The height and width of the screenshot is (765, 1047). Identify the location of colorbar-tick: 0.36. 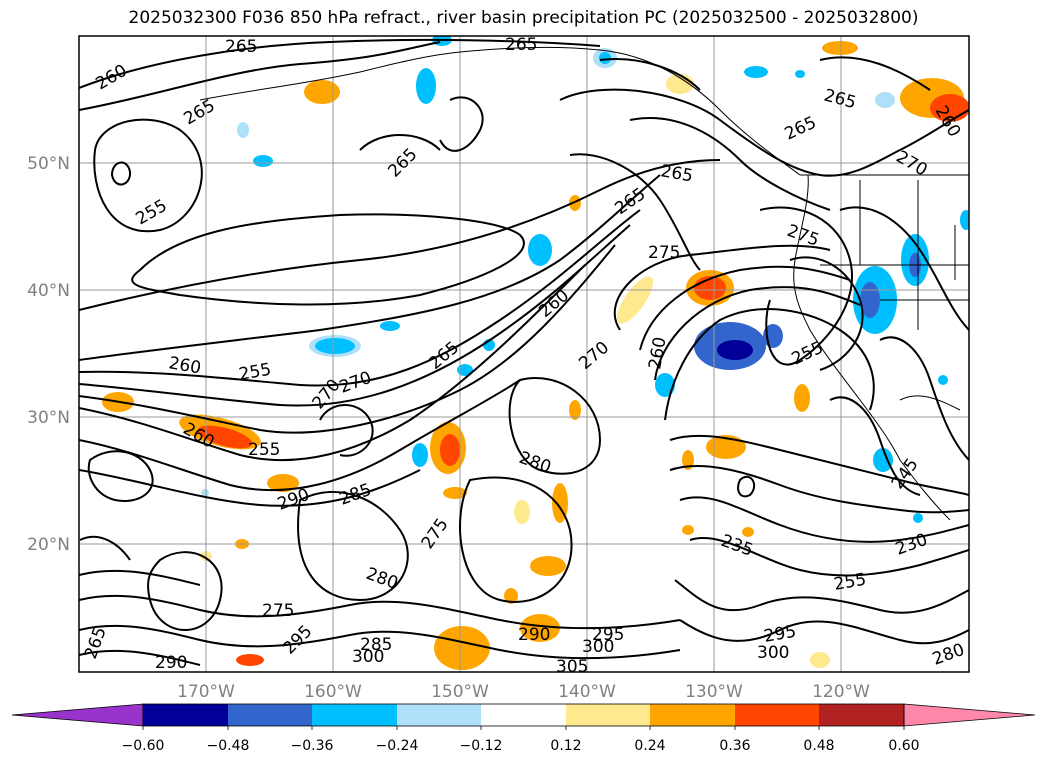
(734, 746).